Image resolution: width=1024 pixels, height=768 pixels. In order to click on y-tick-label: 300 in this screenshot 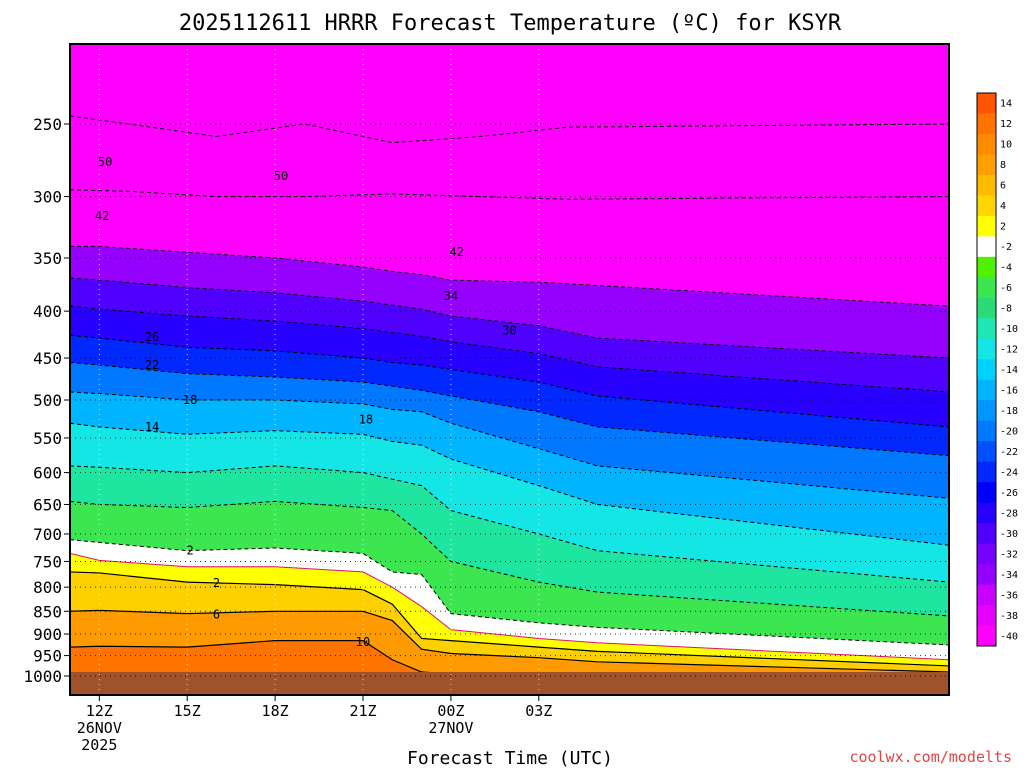, I will do `click(47, 197)`.